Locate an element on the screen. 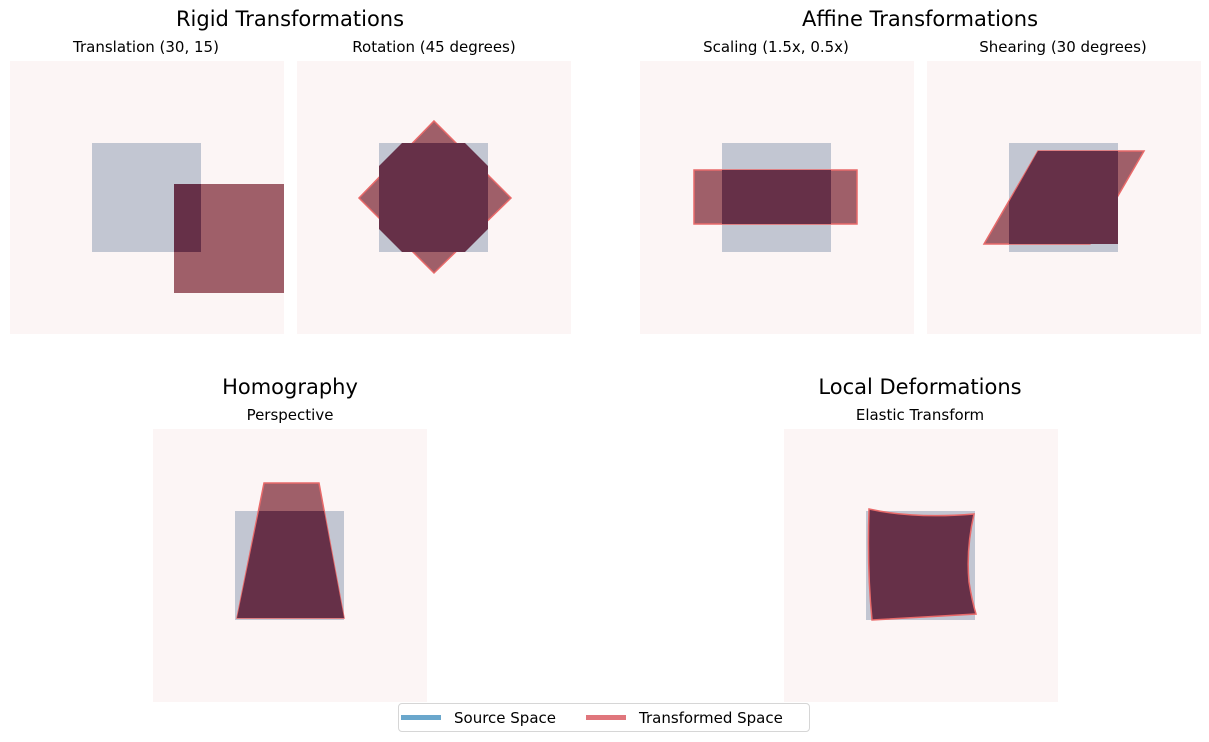  elastic-plot is located at coordinates (921, 565).